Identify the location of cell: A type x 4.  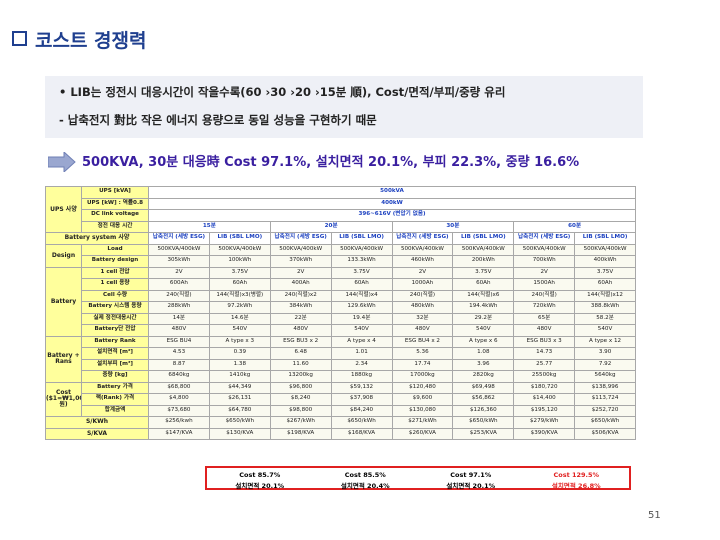
(361, 341).